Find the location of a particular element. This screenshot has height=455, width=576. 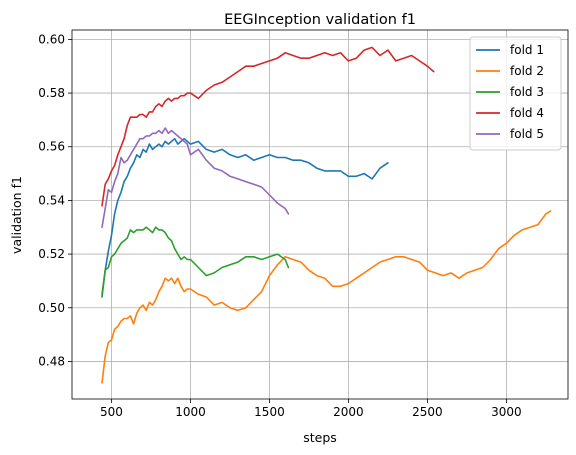

y-tick-label: 0.48 is located at coordinates (51, 361).